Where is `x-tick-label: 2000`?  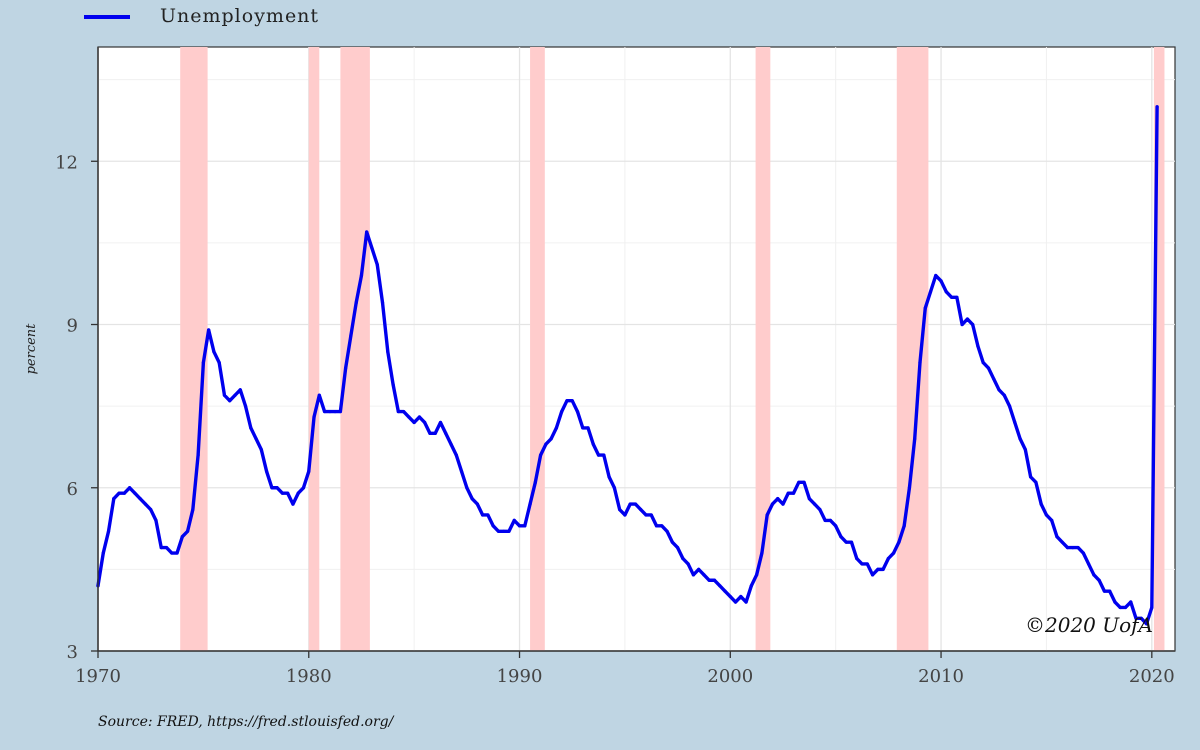 x-tick-label: 2000 is located at coordinates (730, 676).